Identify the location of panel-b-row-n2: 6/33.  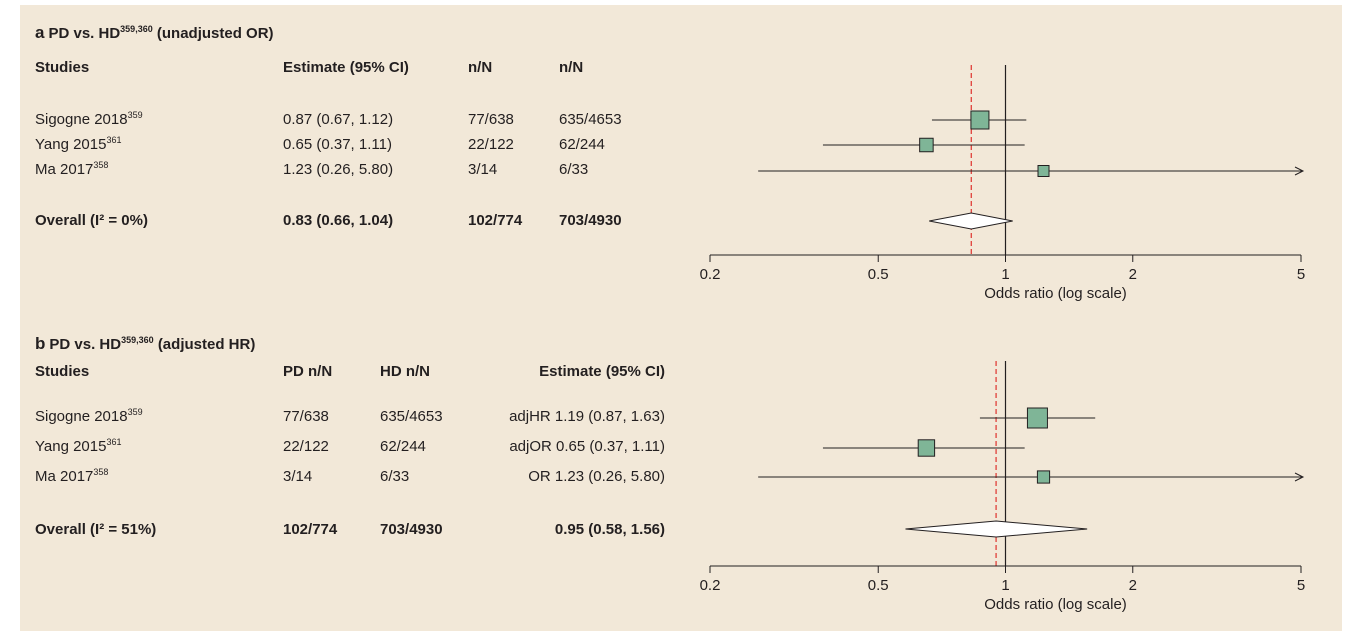
(395, 476).